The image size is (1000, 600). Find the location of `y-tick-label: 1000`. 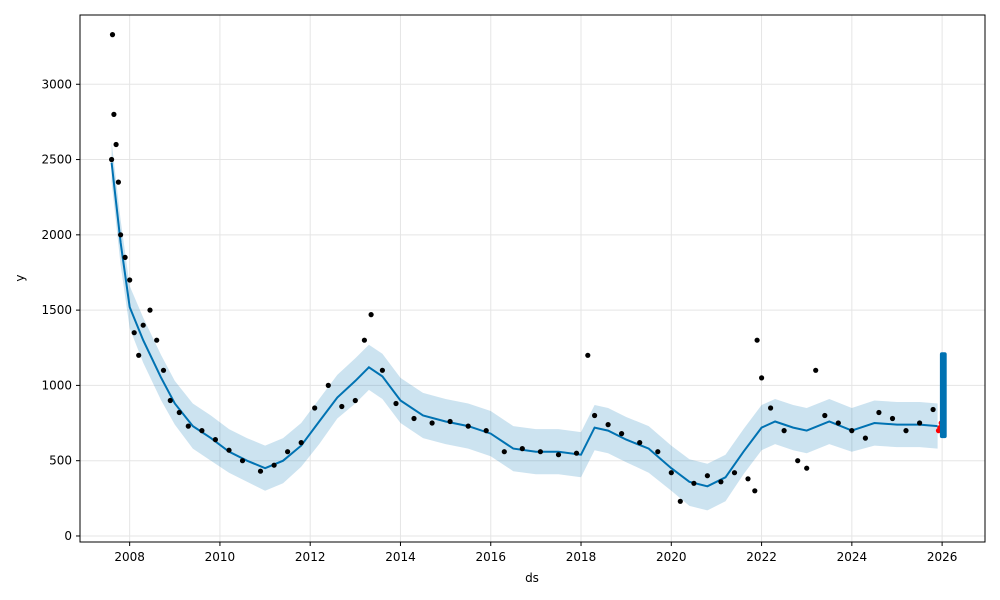

y-tick-label: 1000 is located at coordinates (56, 385).